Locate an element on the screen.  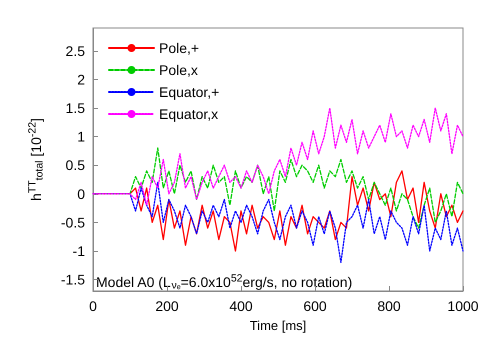
y-tick-label: -1.5 is located at coordinates (73, 280).